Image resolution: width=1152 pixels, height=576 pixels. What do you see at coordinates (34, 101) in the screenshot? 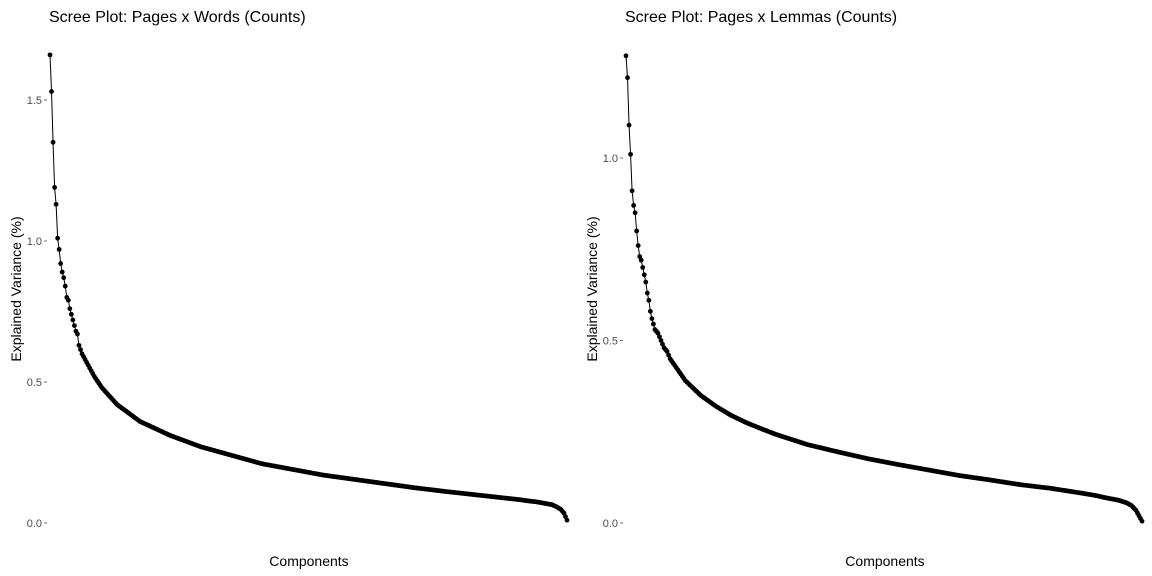
I see `y-tick-label: 1.5` at bounding box center [34, 101].